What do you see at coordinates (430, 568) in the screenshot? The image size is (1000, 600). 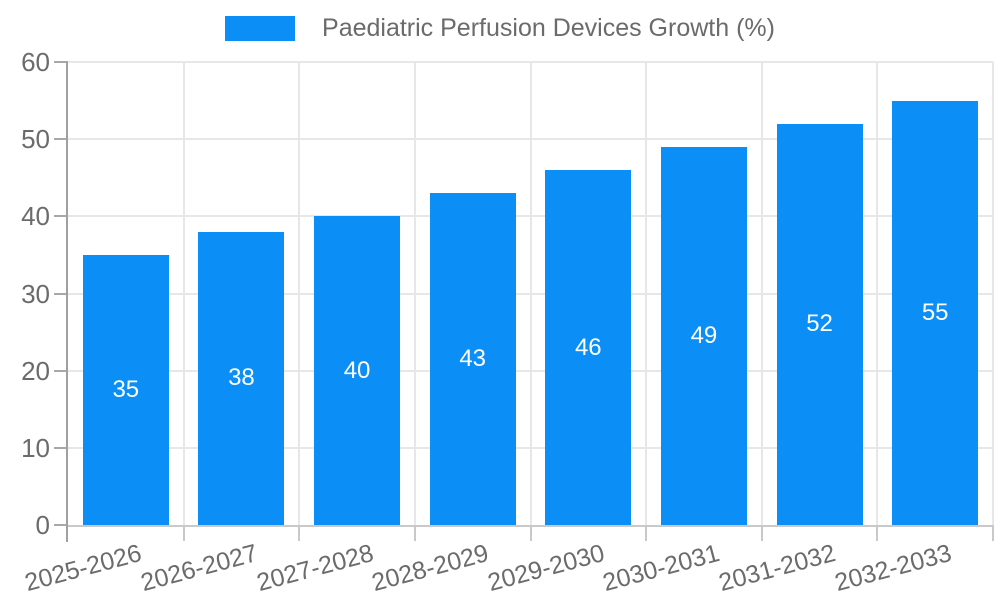 I see `x-axis-label: 2028-2029` at bounding box center [430, 568].